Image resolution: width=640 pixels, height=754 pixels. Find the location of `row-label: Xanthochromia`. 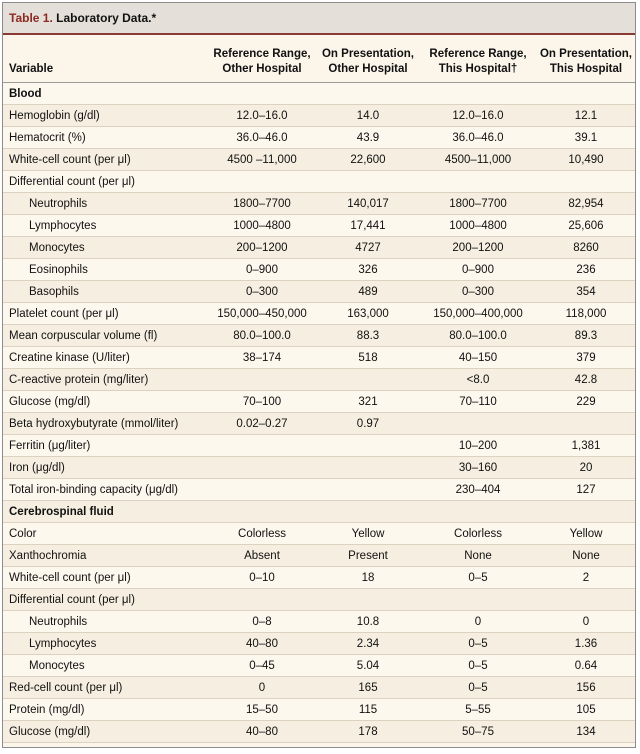

row-label: Xanthochromia is located at coordinates (48, 556).